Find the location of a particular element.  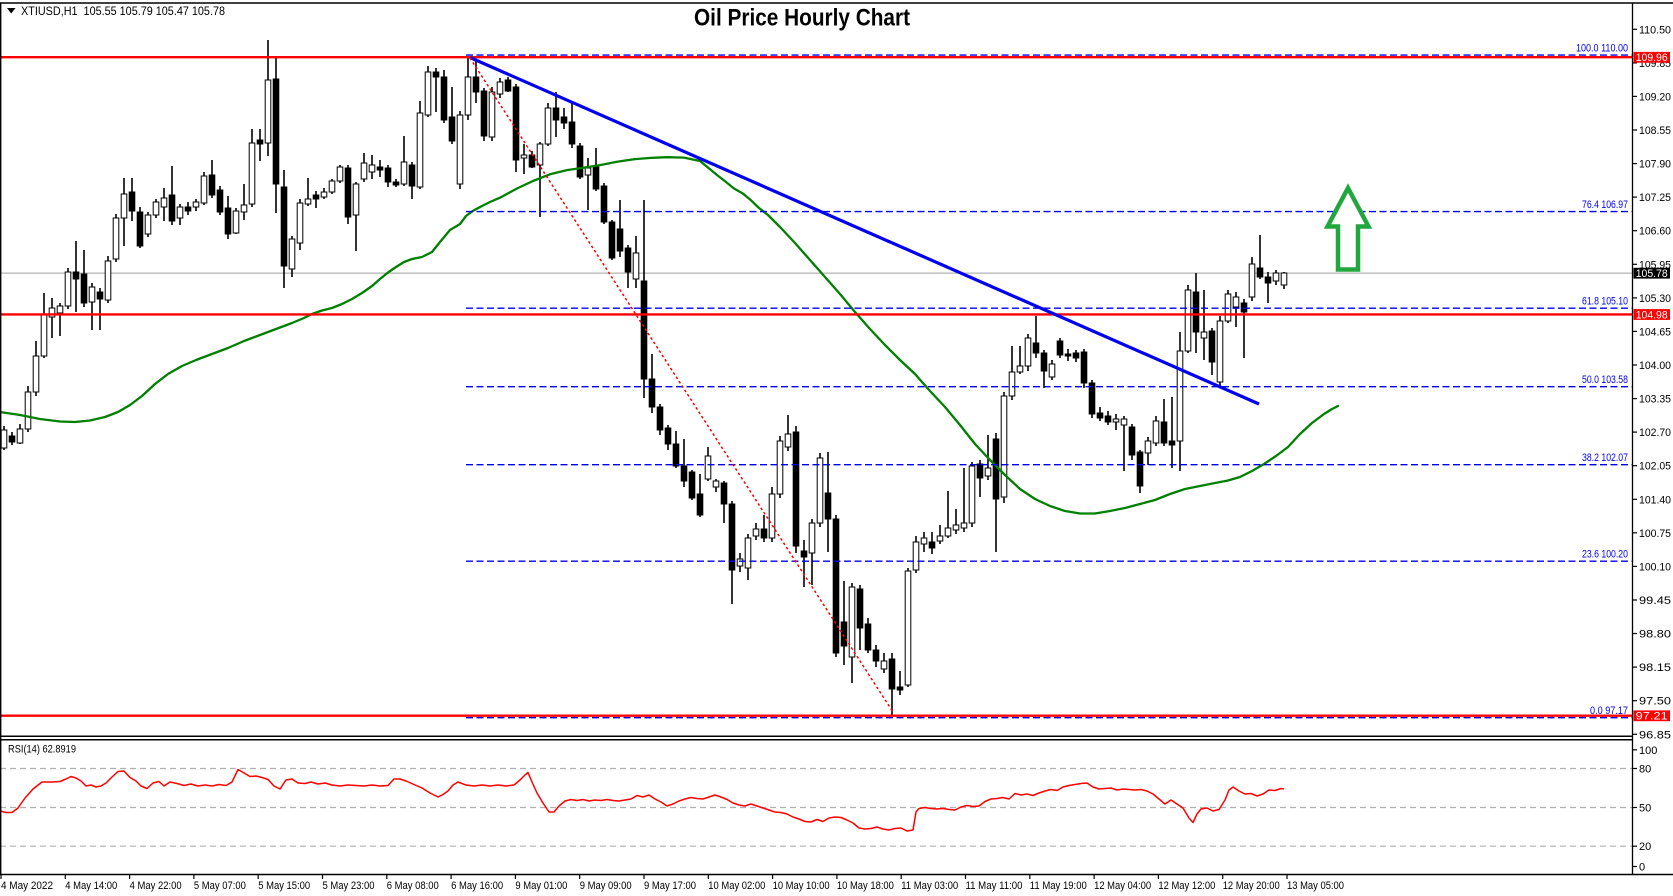

svg-text: 5 May 15:00 is located at coordinates (284, 886).